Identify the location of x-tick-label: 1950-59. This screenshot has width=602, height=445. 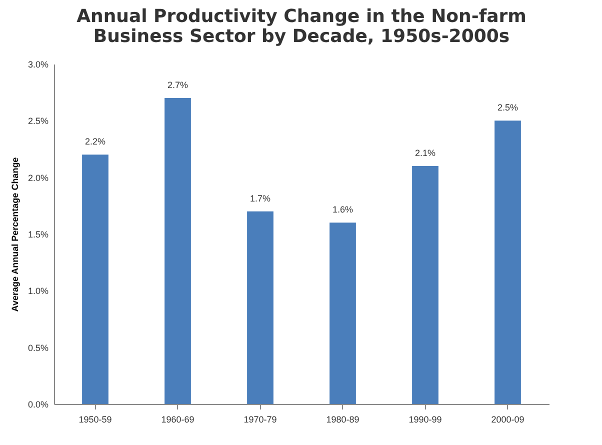
(95, 419).